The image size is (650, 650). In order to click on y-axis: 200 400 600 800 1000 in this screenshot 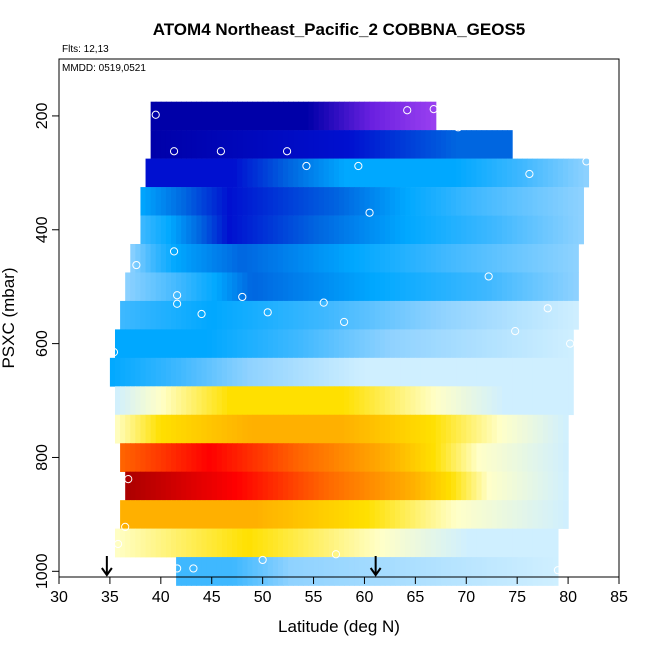, I will do `click(46, 345)`.